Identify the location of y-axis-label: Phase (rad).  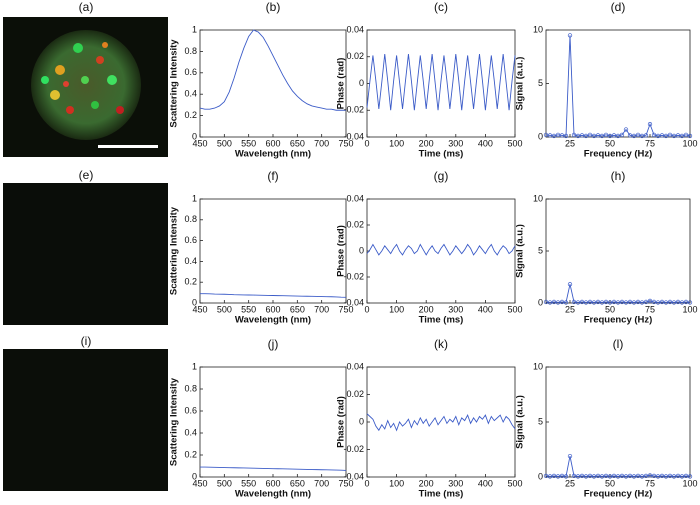
(341, 251).